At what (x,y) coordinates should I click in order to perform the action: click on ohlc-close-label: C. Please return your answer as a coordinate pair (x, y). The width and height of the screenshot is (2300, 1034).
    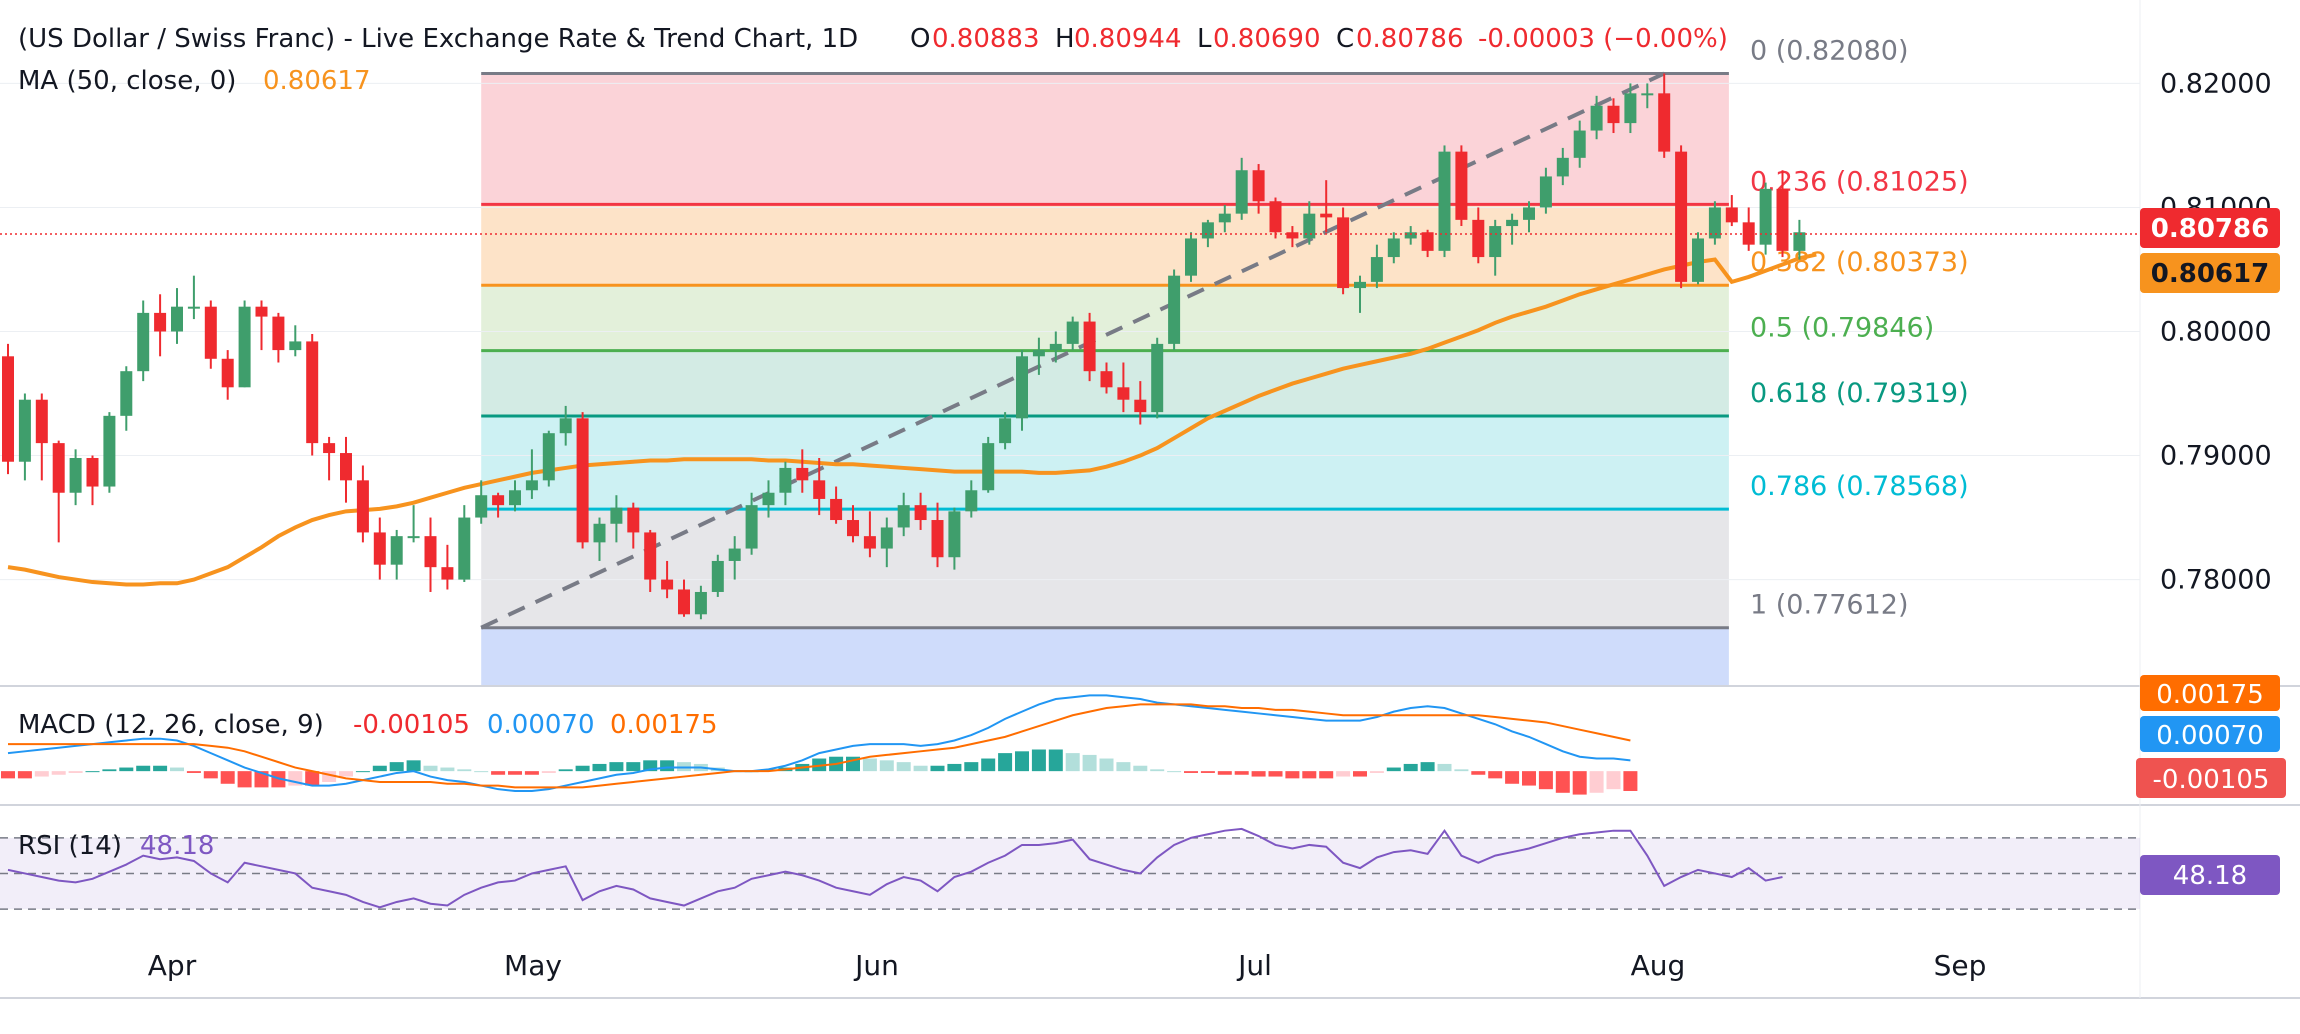
    Looking at the image, I should click on (1345, 39).